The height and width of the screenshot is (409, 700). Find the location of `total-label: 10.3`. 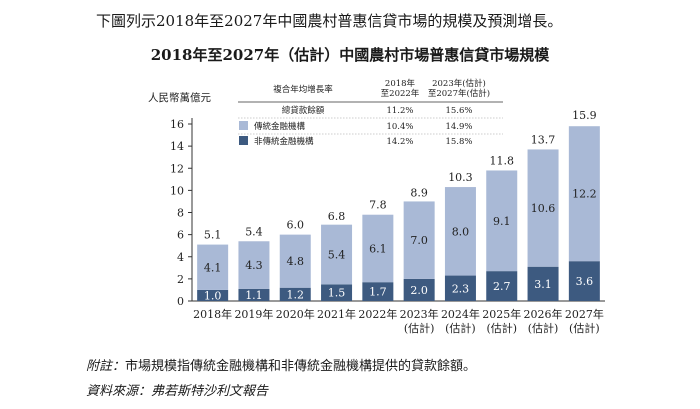

total-label: 10.3 is located at coordinates (460, 177).